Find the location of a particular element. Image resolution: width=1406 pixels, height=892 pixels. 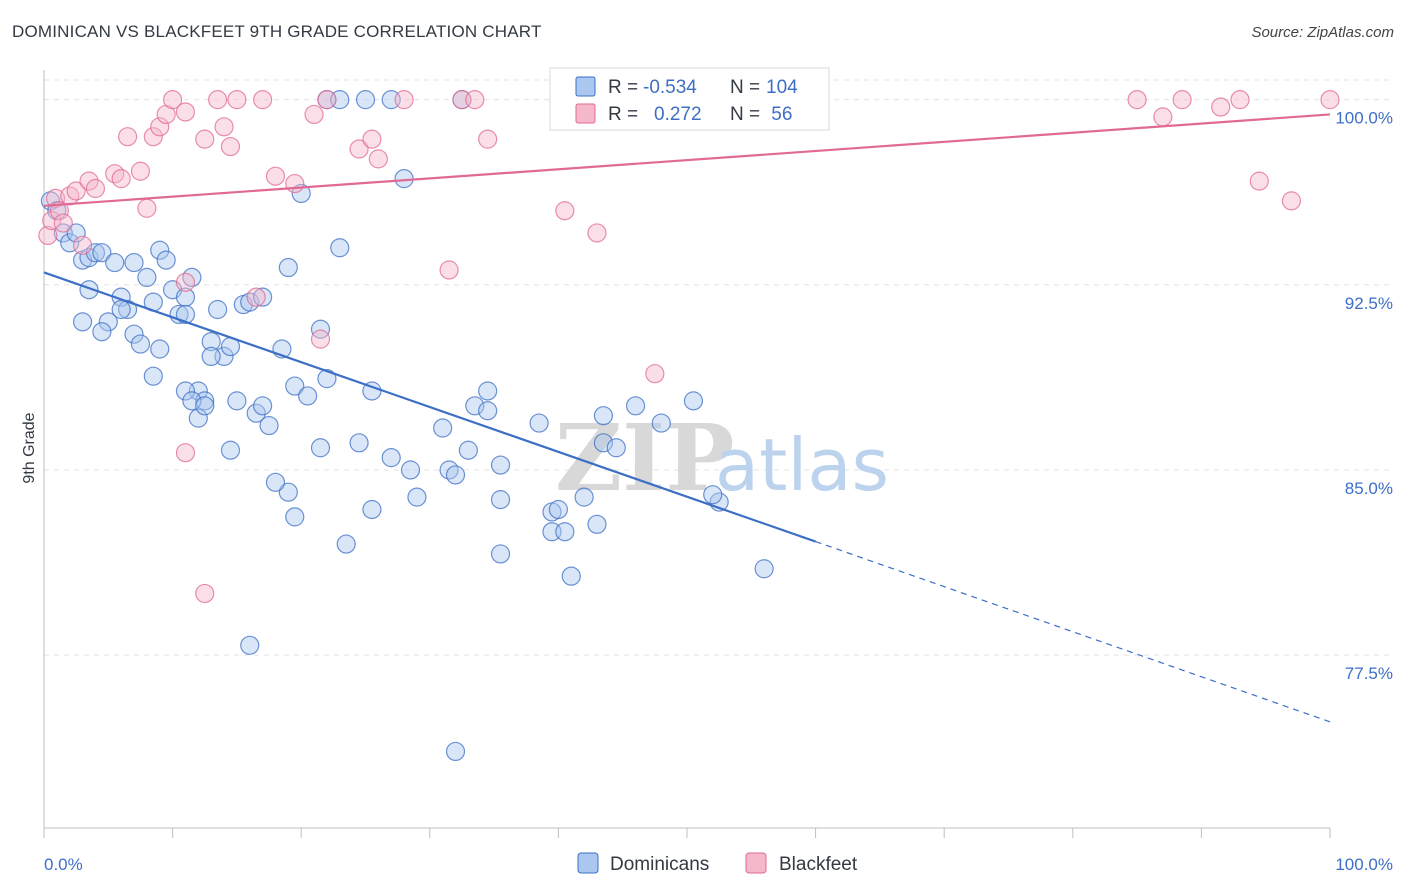

bottom-legend-blackfeet: Blackfeet is located at coordinates (818, 864).